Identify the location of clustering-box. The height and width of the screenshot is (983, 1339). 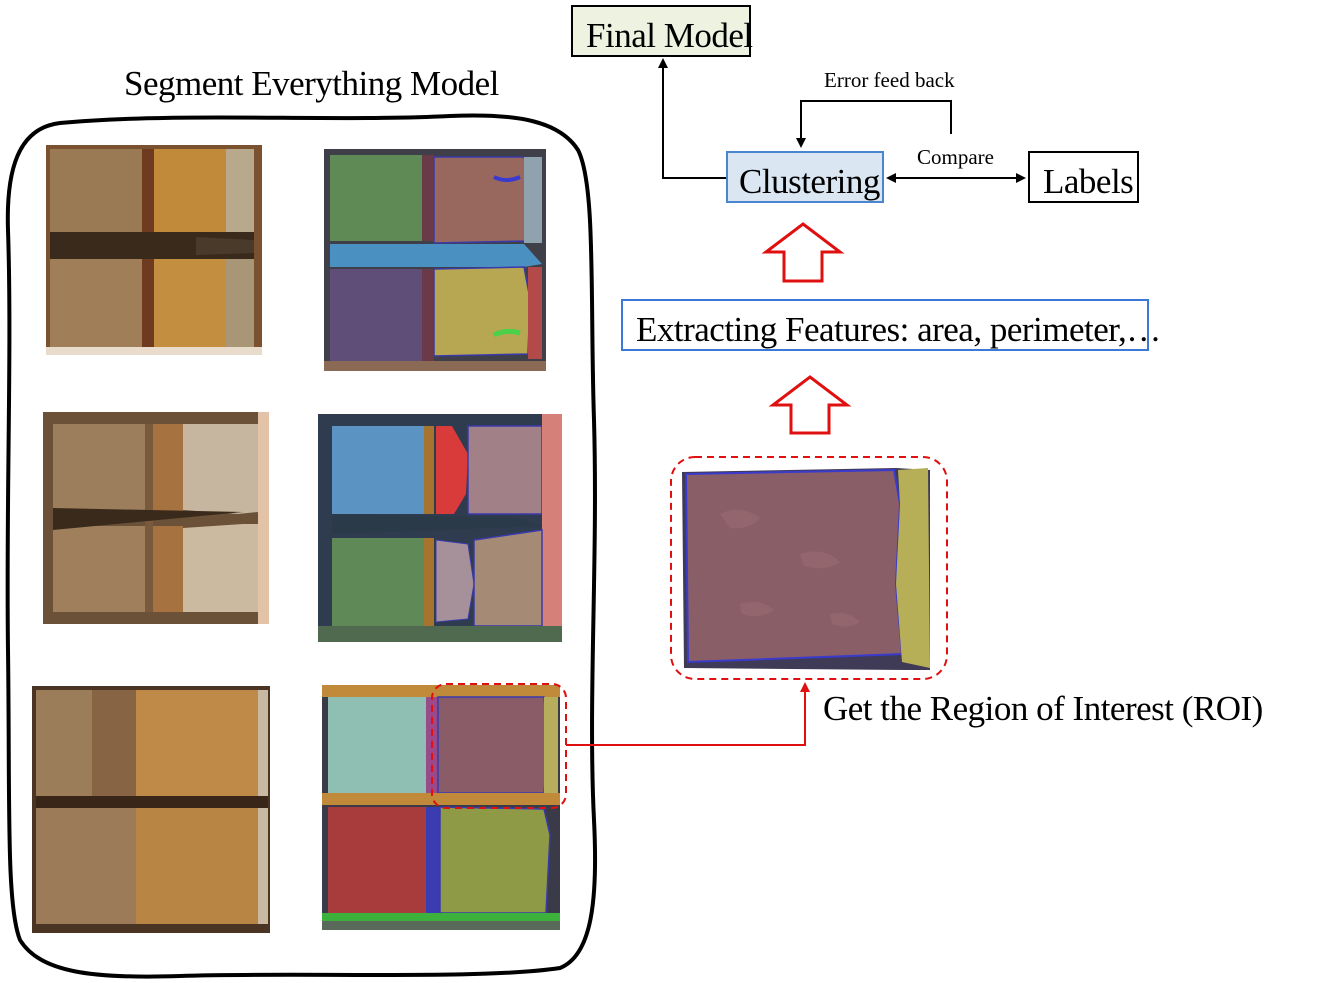
(805, 177).